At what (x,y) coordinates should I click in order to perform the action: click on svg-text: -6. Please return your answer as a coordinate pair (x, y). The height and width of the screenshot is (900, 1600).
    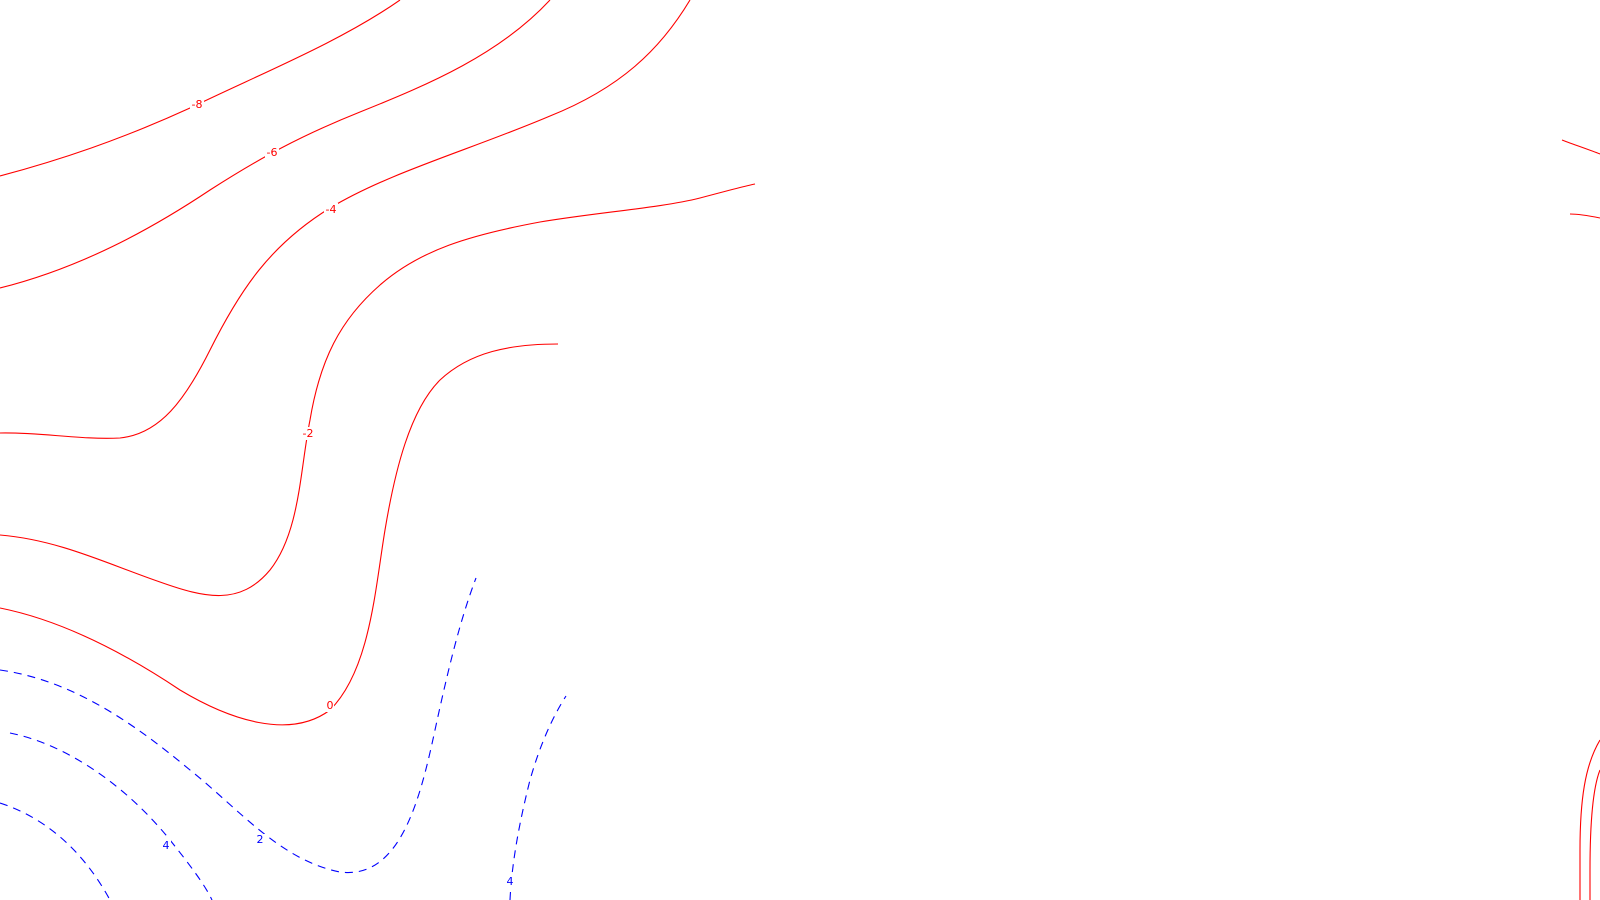
    Looking at the image, I should click on (272, 152).